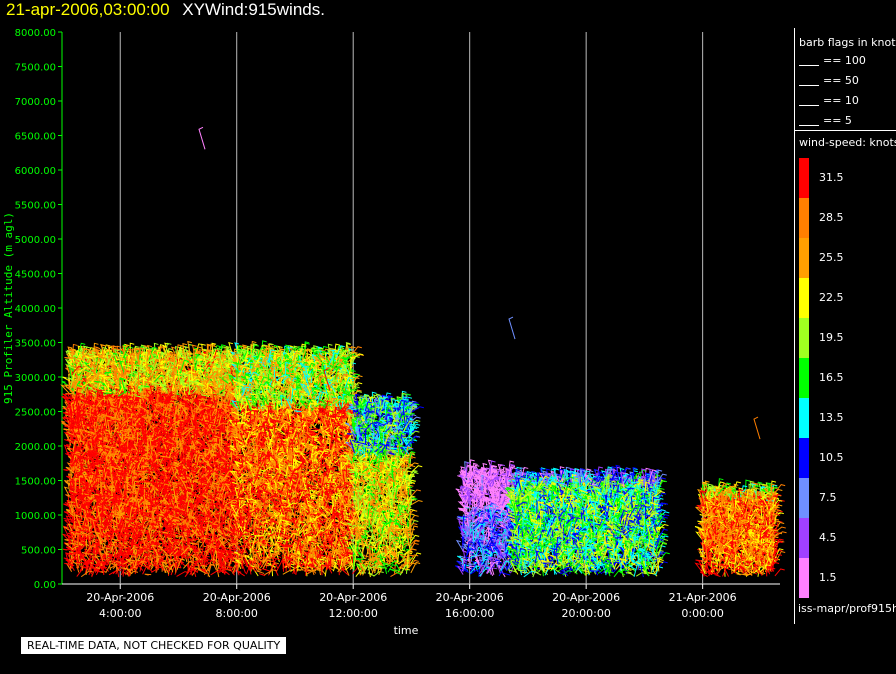 Image resolution: width=896 pixels, height=674 pixels. What do you see at coordinates (35, 378) in the screenshot?
I see `y-tick-label: 3000.00` at bounding box center [35, 378].